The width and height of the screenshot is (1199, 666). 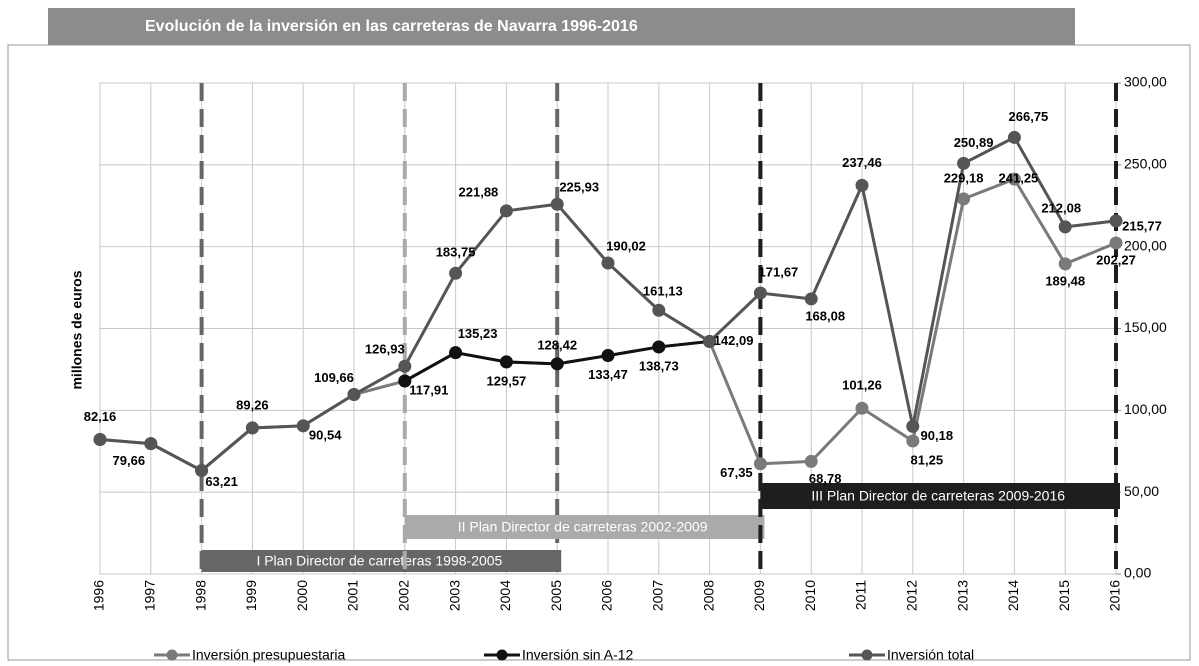 I want to click on y-tick-label: 300,00, so click(x=1145, y=82).